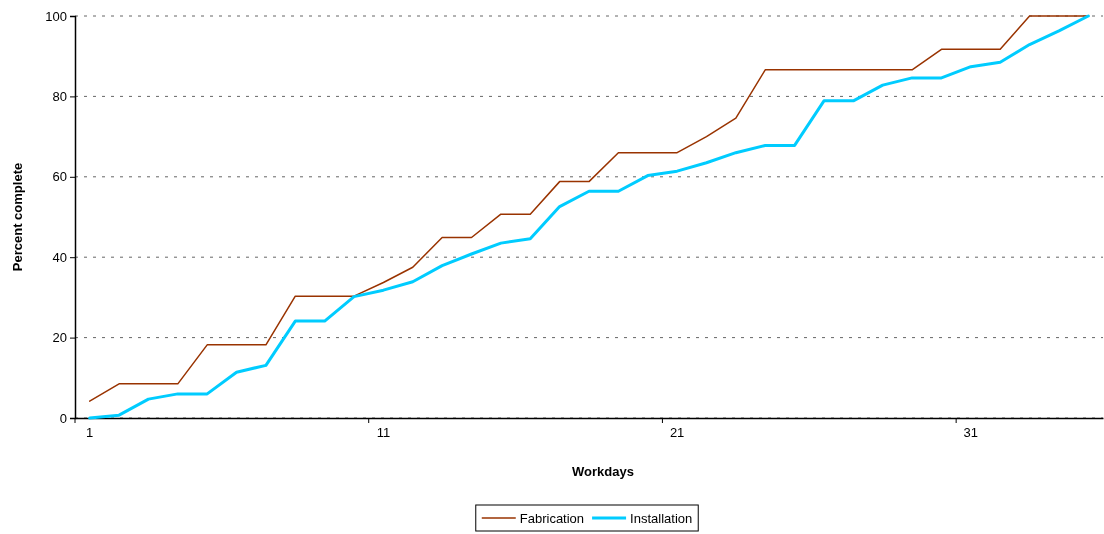  What do you see at coordinates (59, 97) in the screenshot?
I see `y-tick-label: 80` at bounding box center [59, 97].